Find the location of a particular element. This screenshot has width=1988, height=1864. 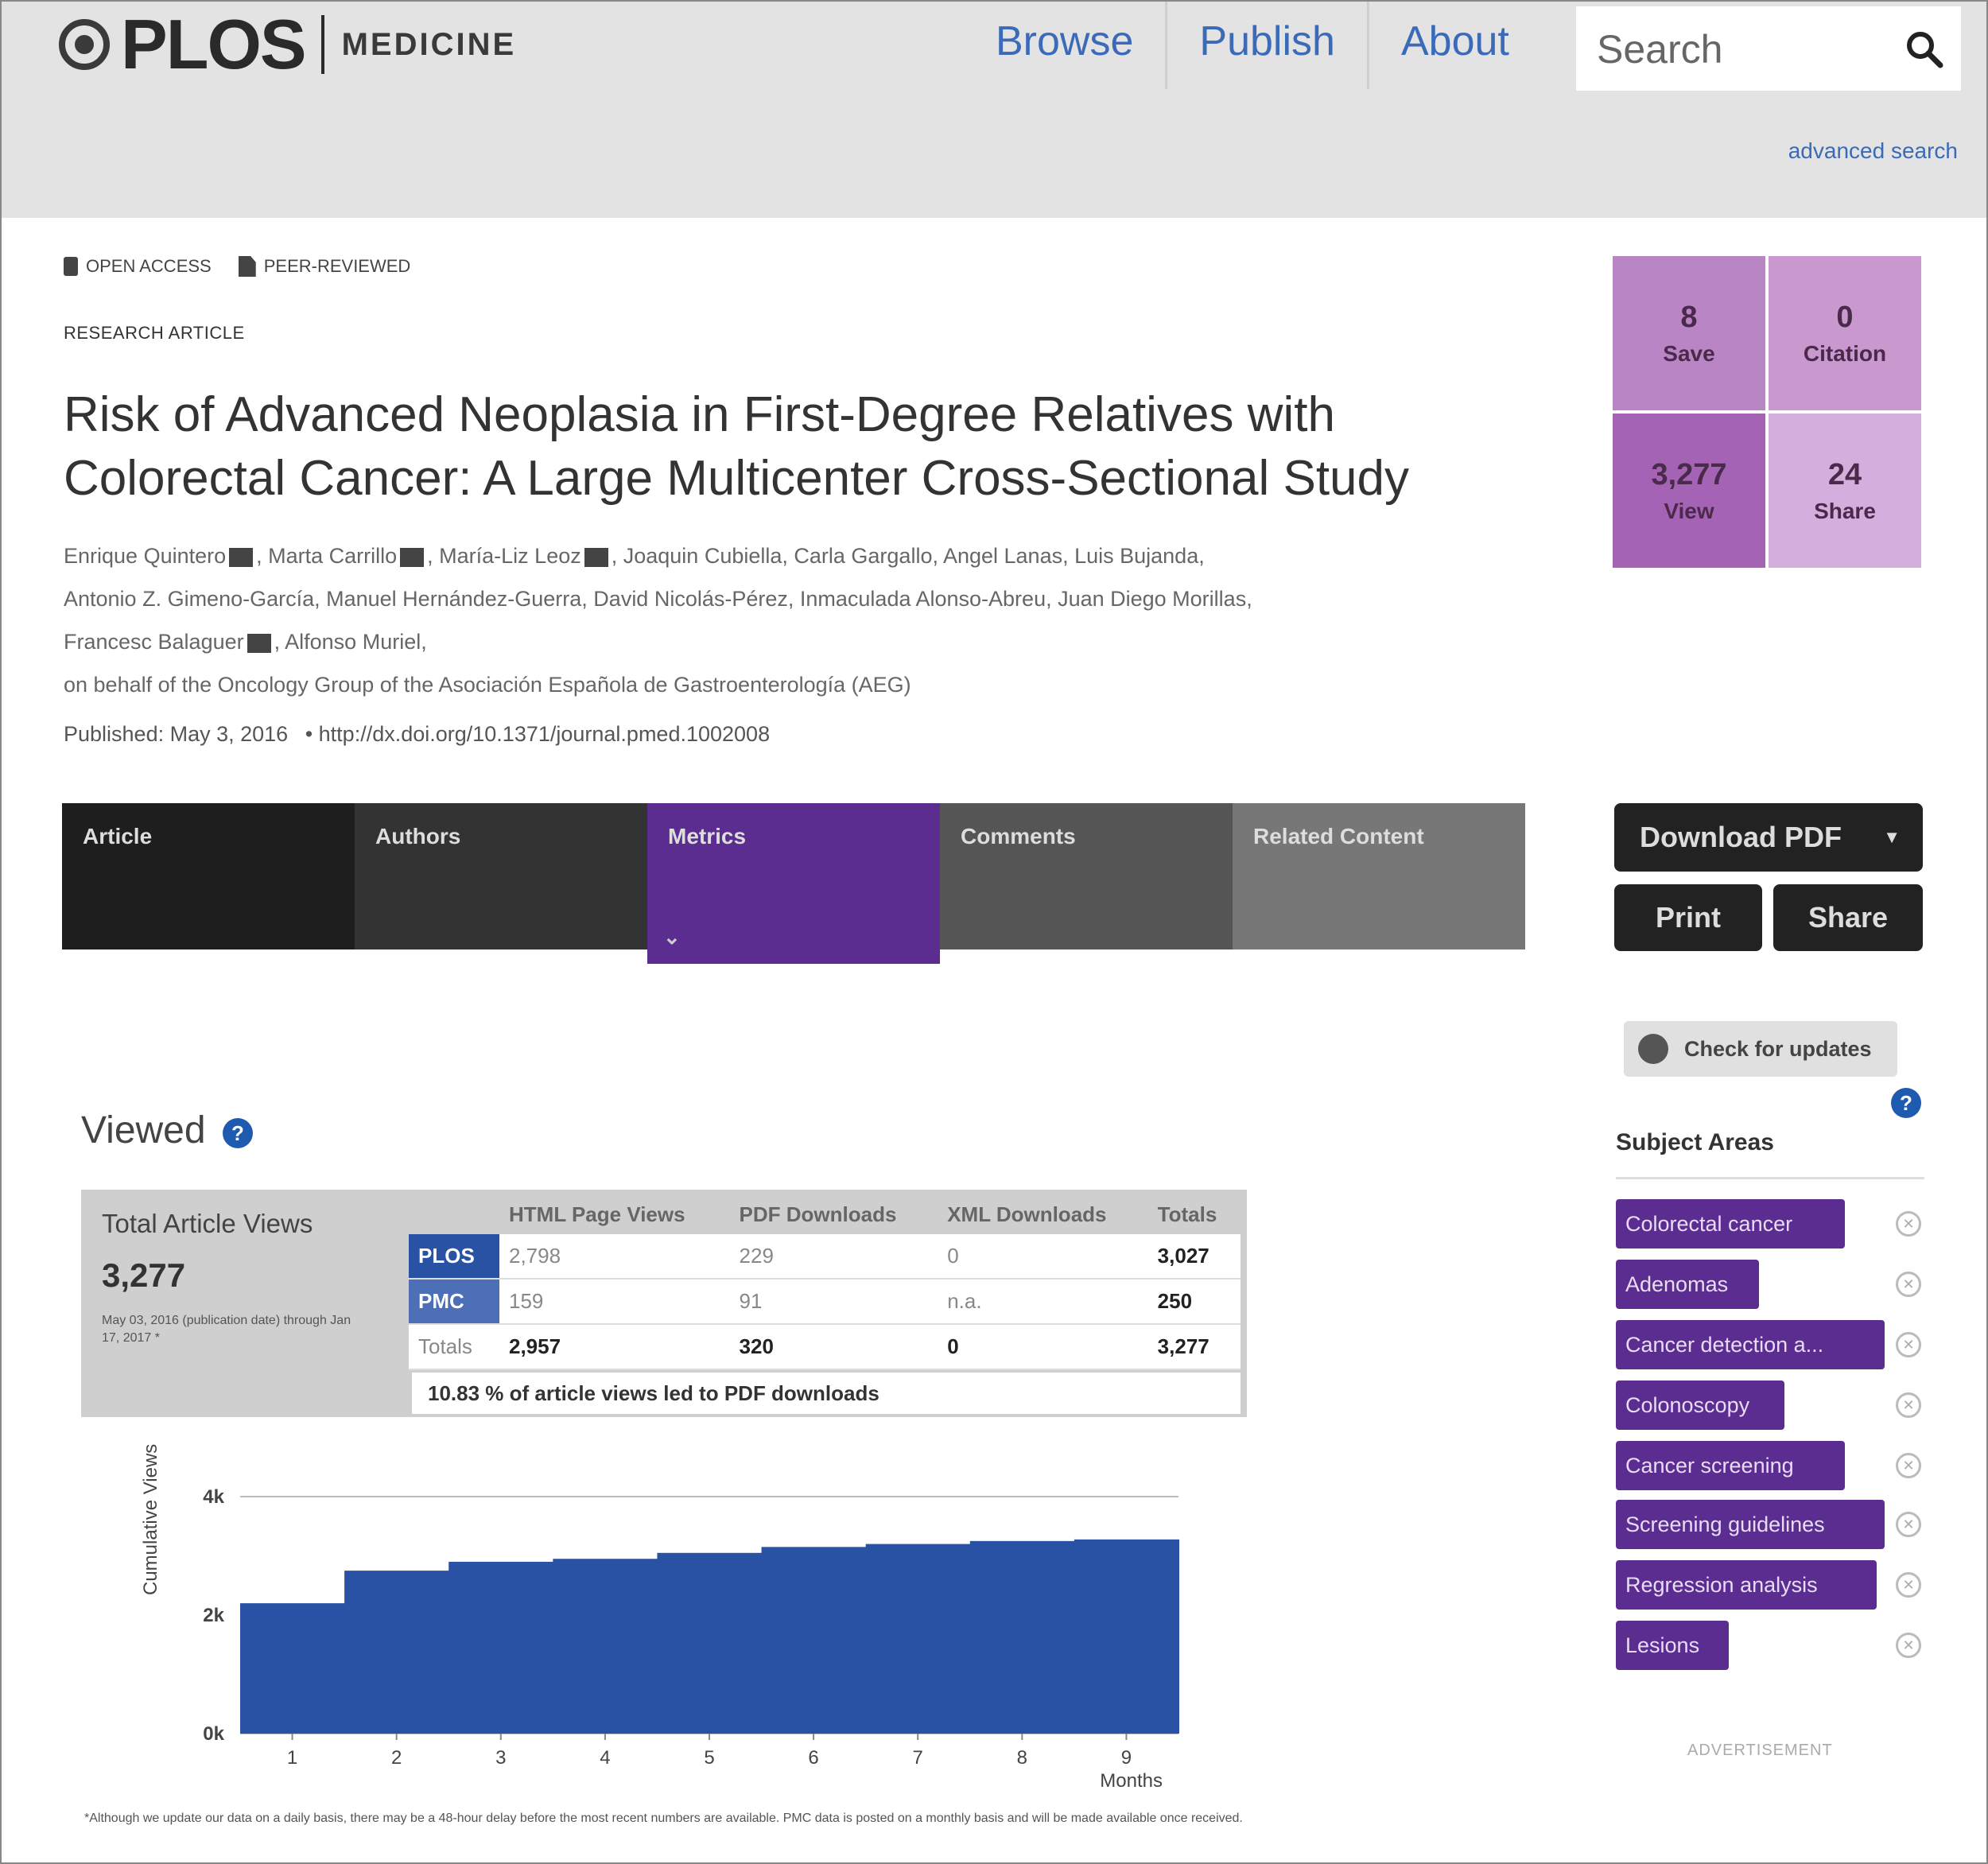

caret-down-icon: ▼ is located at coordinates (1892, 837).